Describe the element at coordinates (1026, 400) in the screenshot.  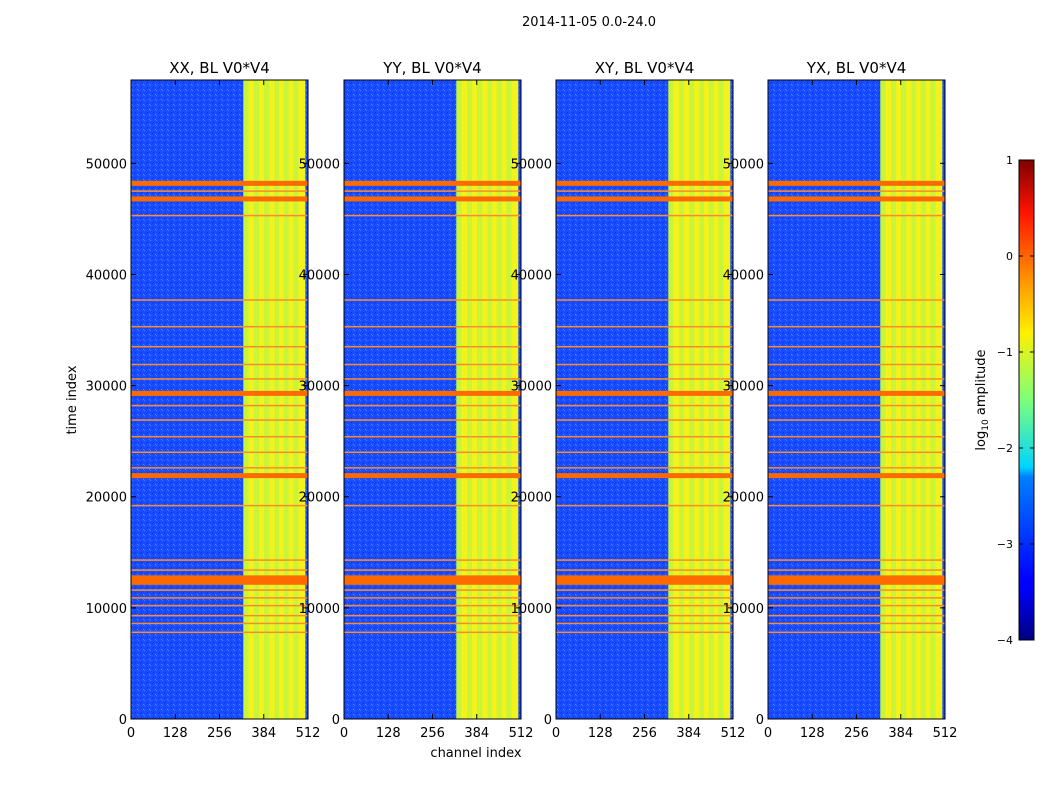
I see `colorbar-gradient` at that location.